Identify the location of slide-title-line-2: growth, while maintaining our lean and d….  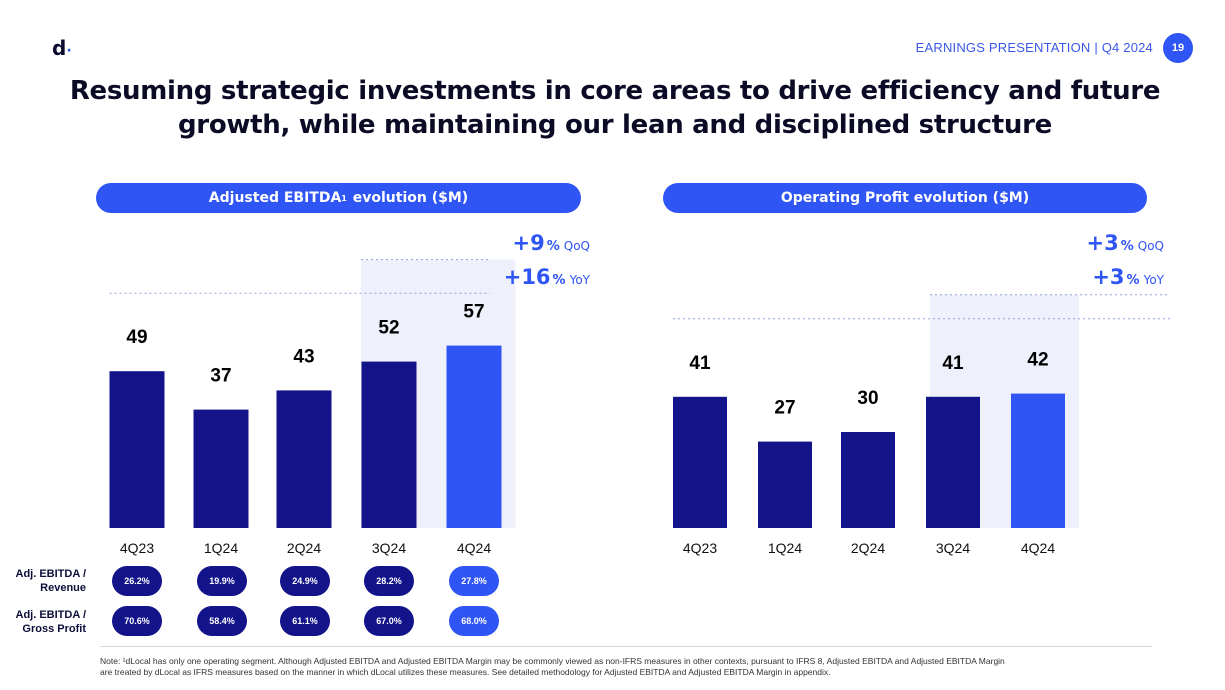
(615, 125).